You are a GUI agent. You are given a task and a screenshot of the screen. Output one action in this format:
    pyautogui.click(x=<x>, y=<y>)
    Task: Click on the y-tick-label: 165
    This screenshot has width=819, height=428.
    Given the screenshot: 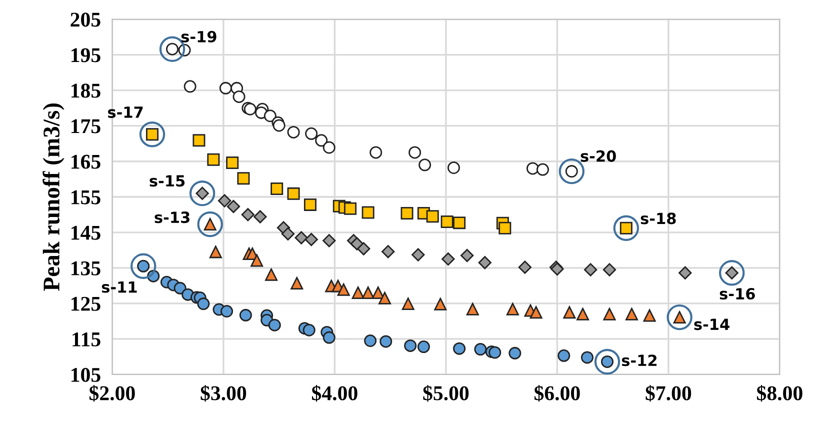 What is the action you would take?
    pyautogui.click(x=86, y=161)
    